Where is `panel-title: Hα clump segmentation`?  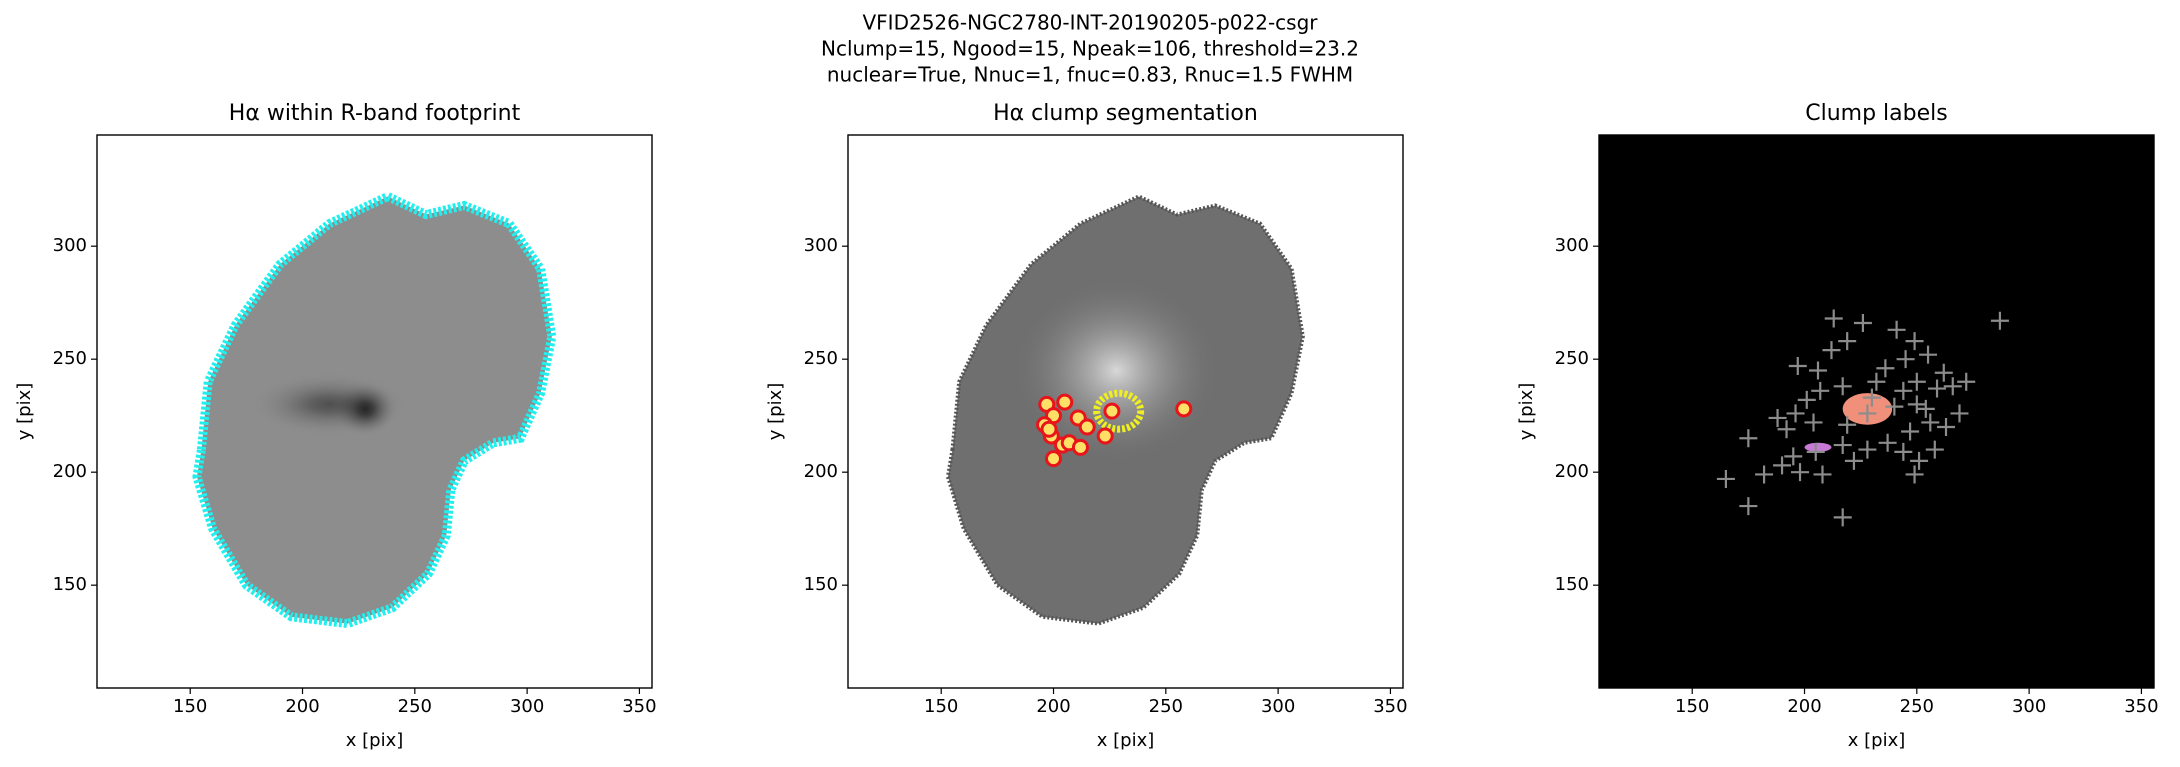 panel-title: Hα clump segmentation is located at coordinates (1125, 113).